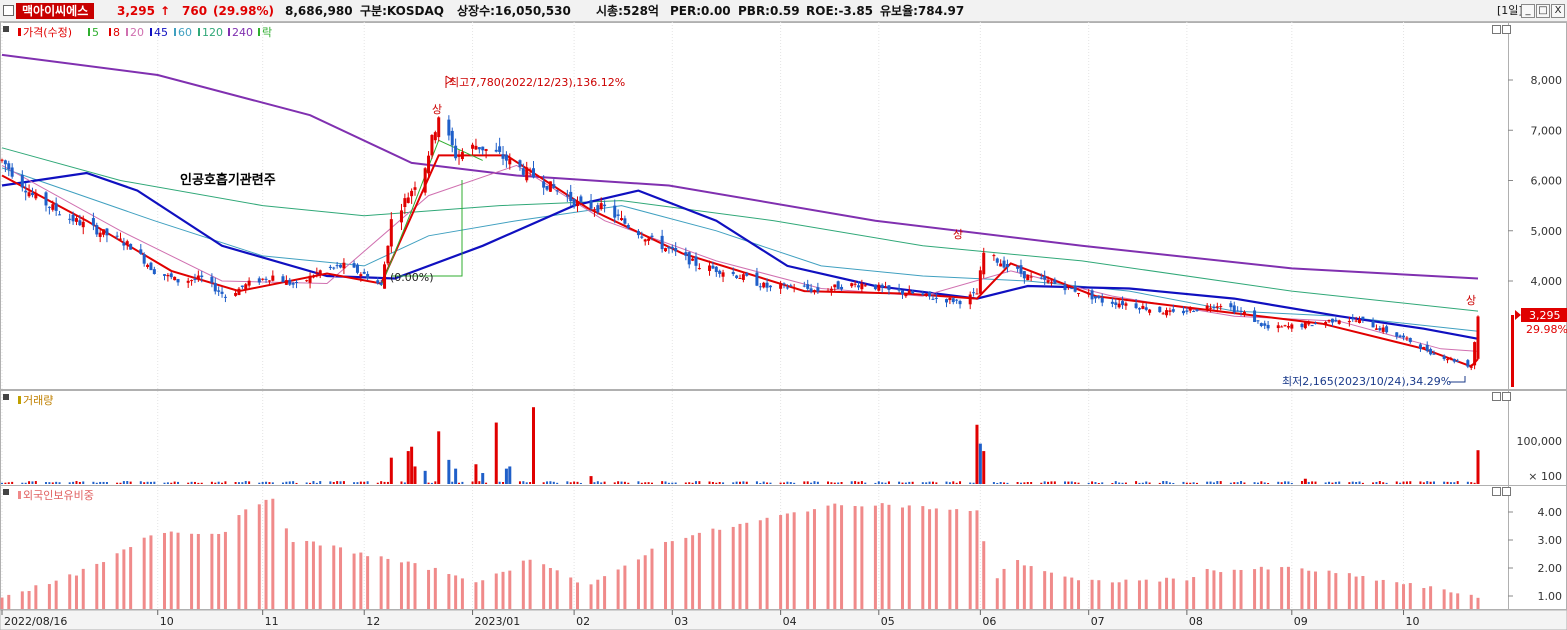 The image size is (1567, 630). I want to click on maximize-button: □, so click(1543, 11).